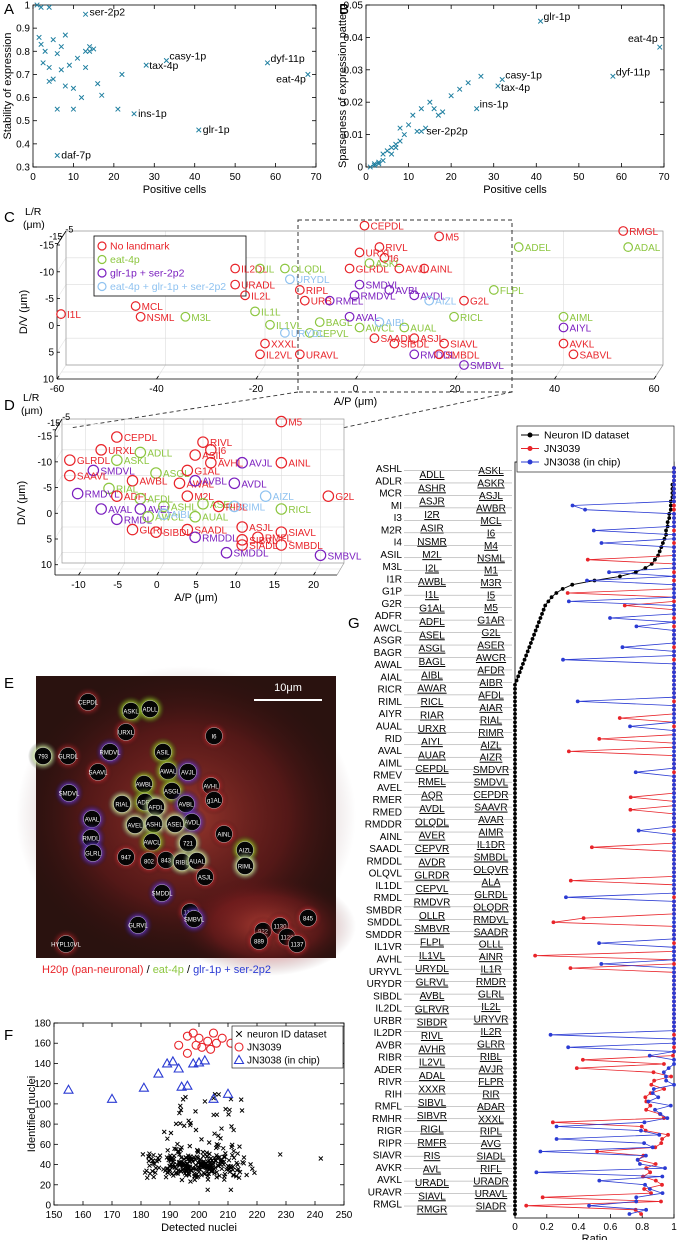 The image size is (677, 1240). Describe the element at coordinates (491, 932) in the screenshot. I see `row-label-inner: SAADR` at that location.